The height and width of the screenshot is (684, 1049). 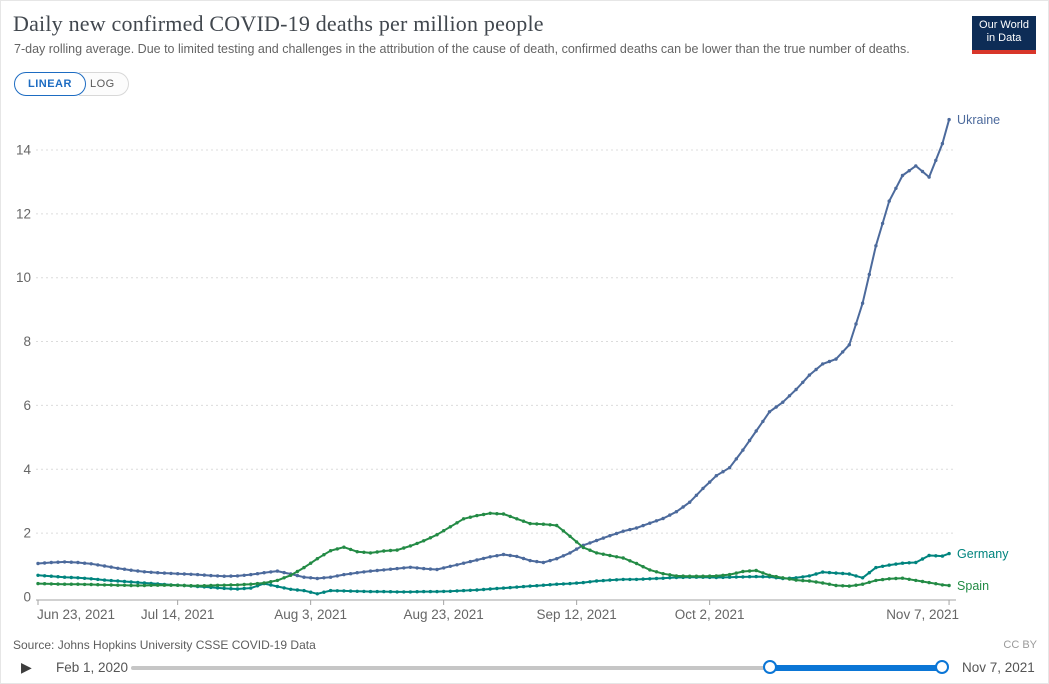 What do you see at coordinates (941, 667) in the screenshot?
I see `timeline-handle-end` at bounding box center [941, 667].